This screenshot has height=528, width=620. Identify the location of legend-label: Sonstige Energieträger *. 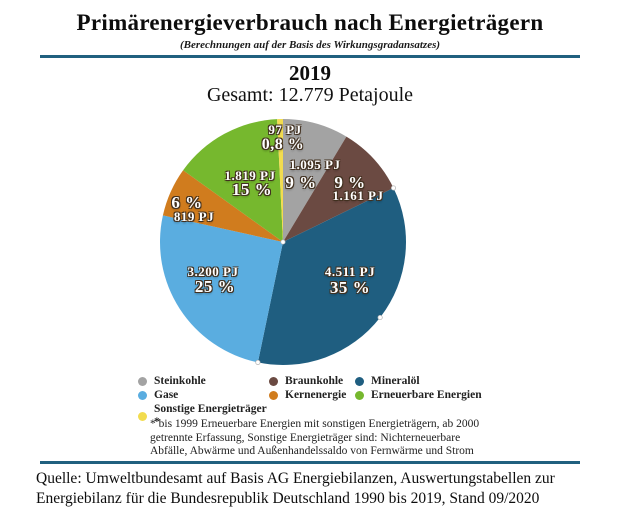
(210, 415).